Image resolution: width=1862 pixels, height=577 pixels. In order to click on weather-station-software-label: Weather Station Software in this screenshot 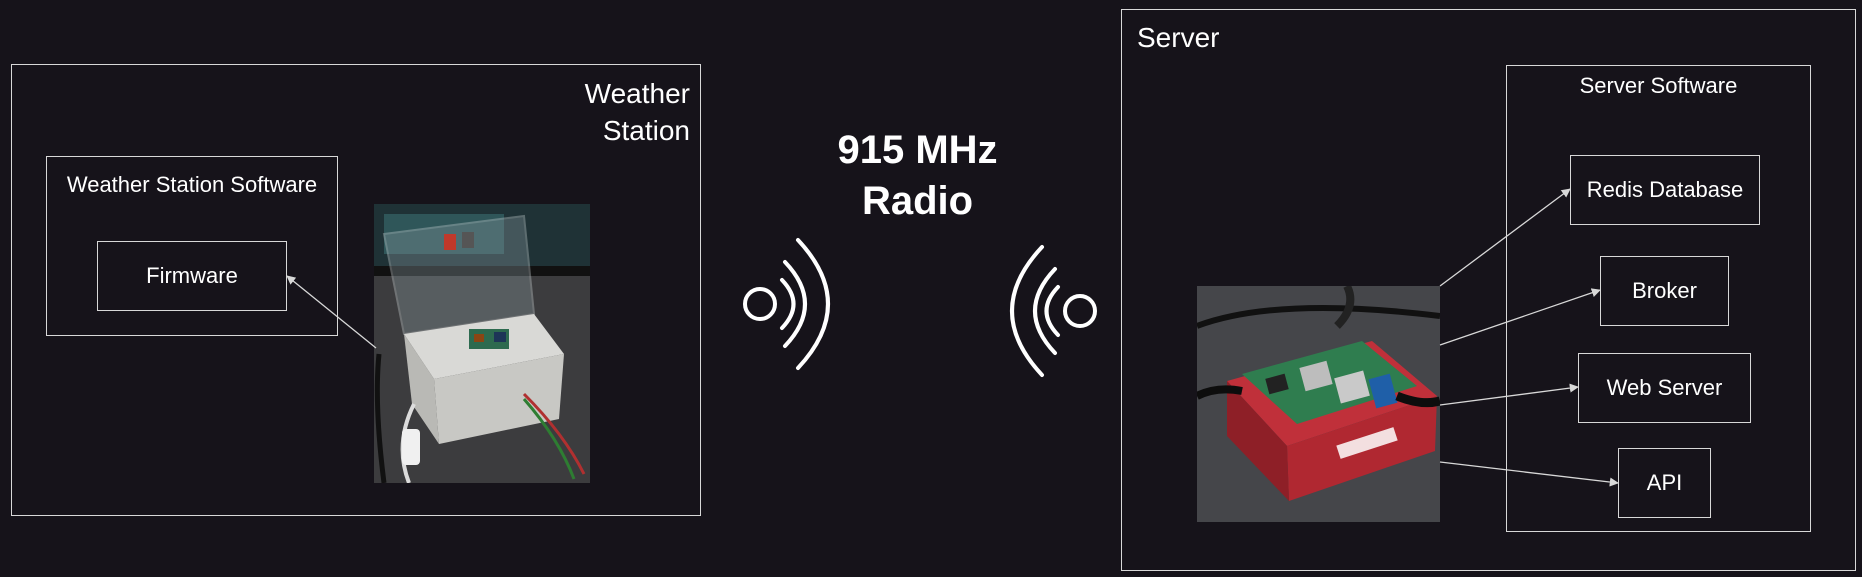, I will do `click(192, 184)`.